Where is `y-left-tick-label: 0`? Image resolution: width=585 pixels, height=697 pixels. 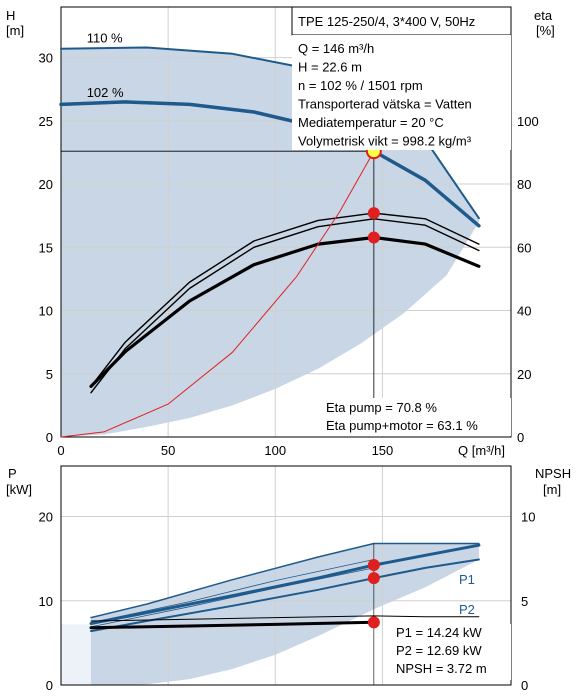
y-left-tick-label: 0 is located at coordinates (49, 437).